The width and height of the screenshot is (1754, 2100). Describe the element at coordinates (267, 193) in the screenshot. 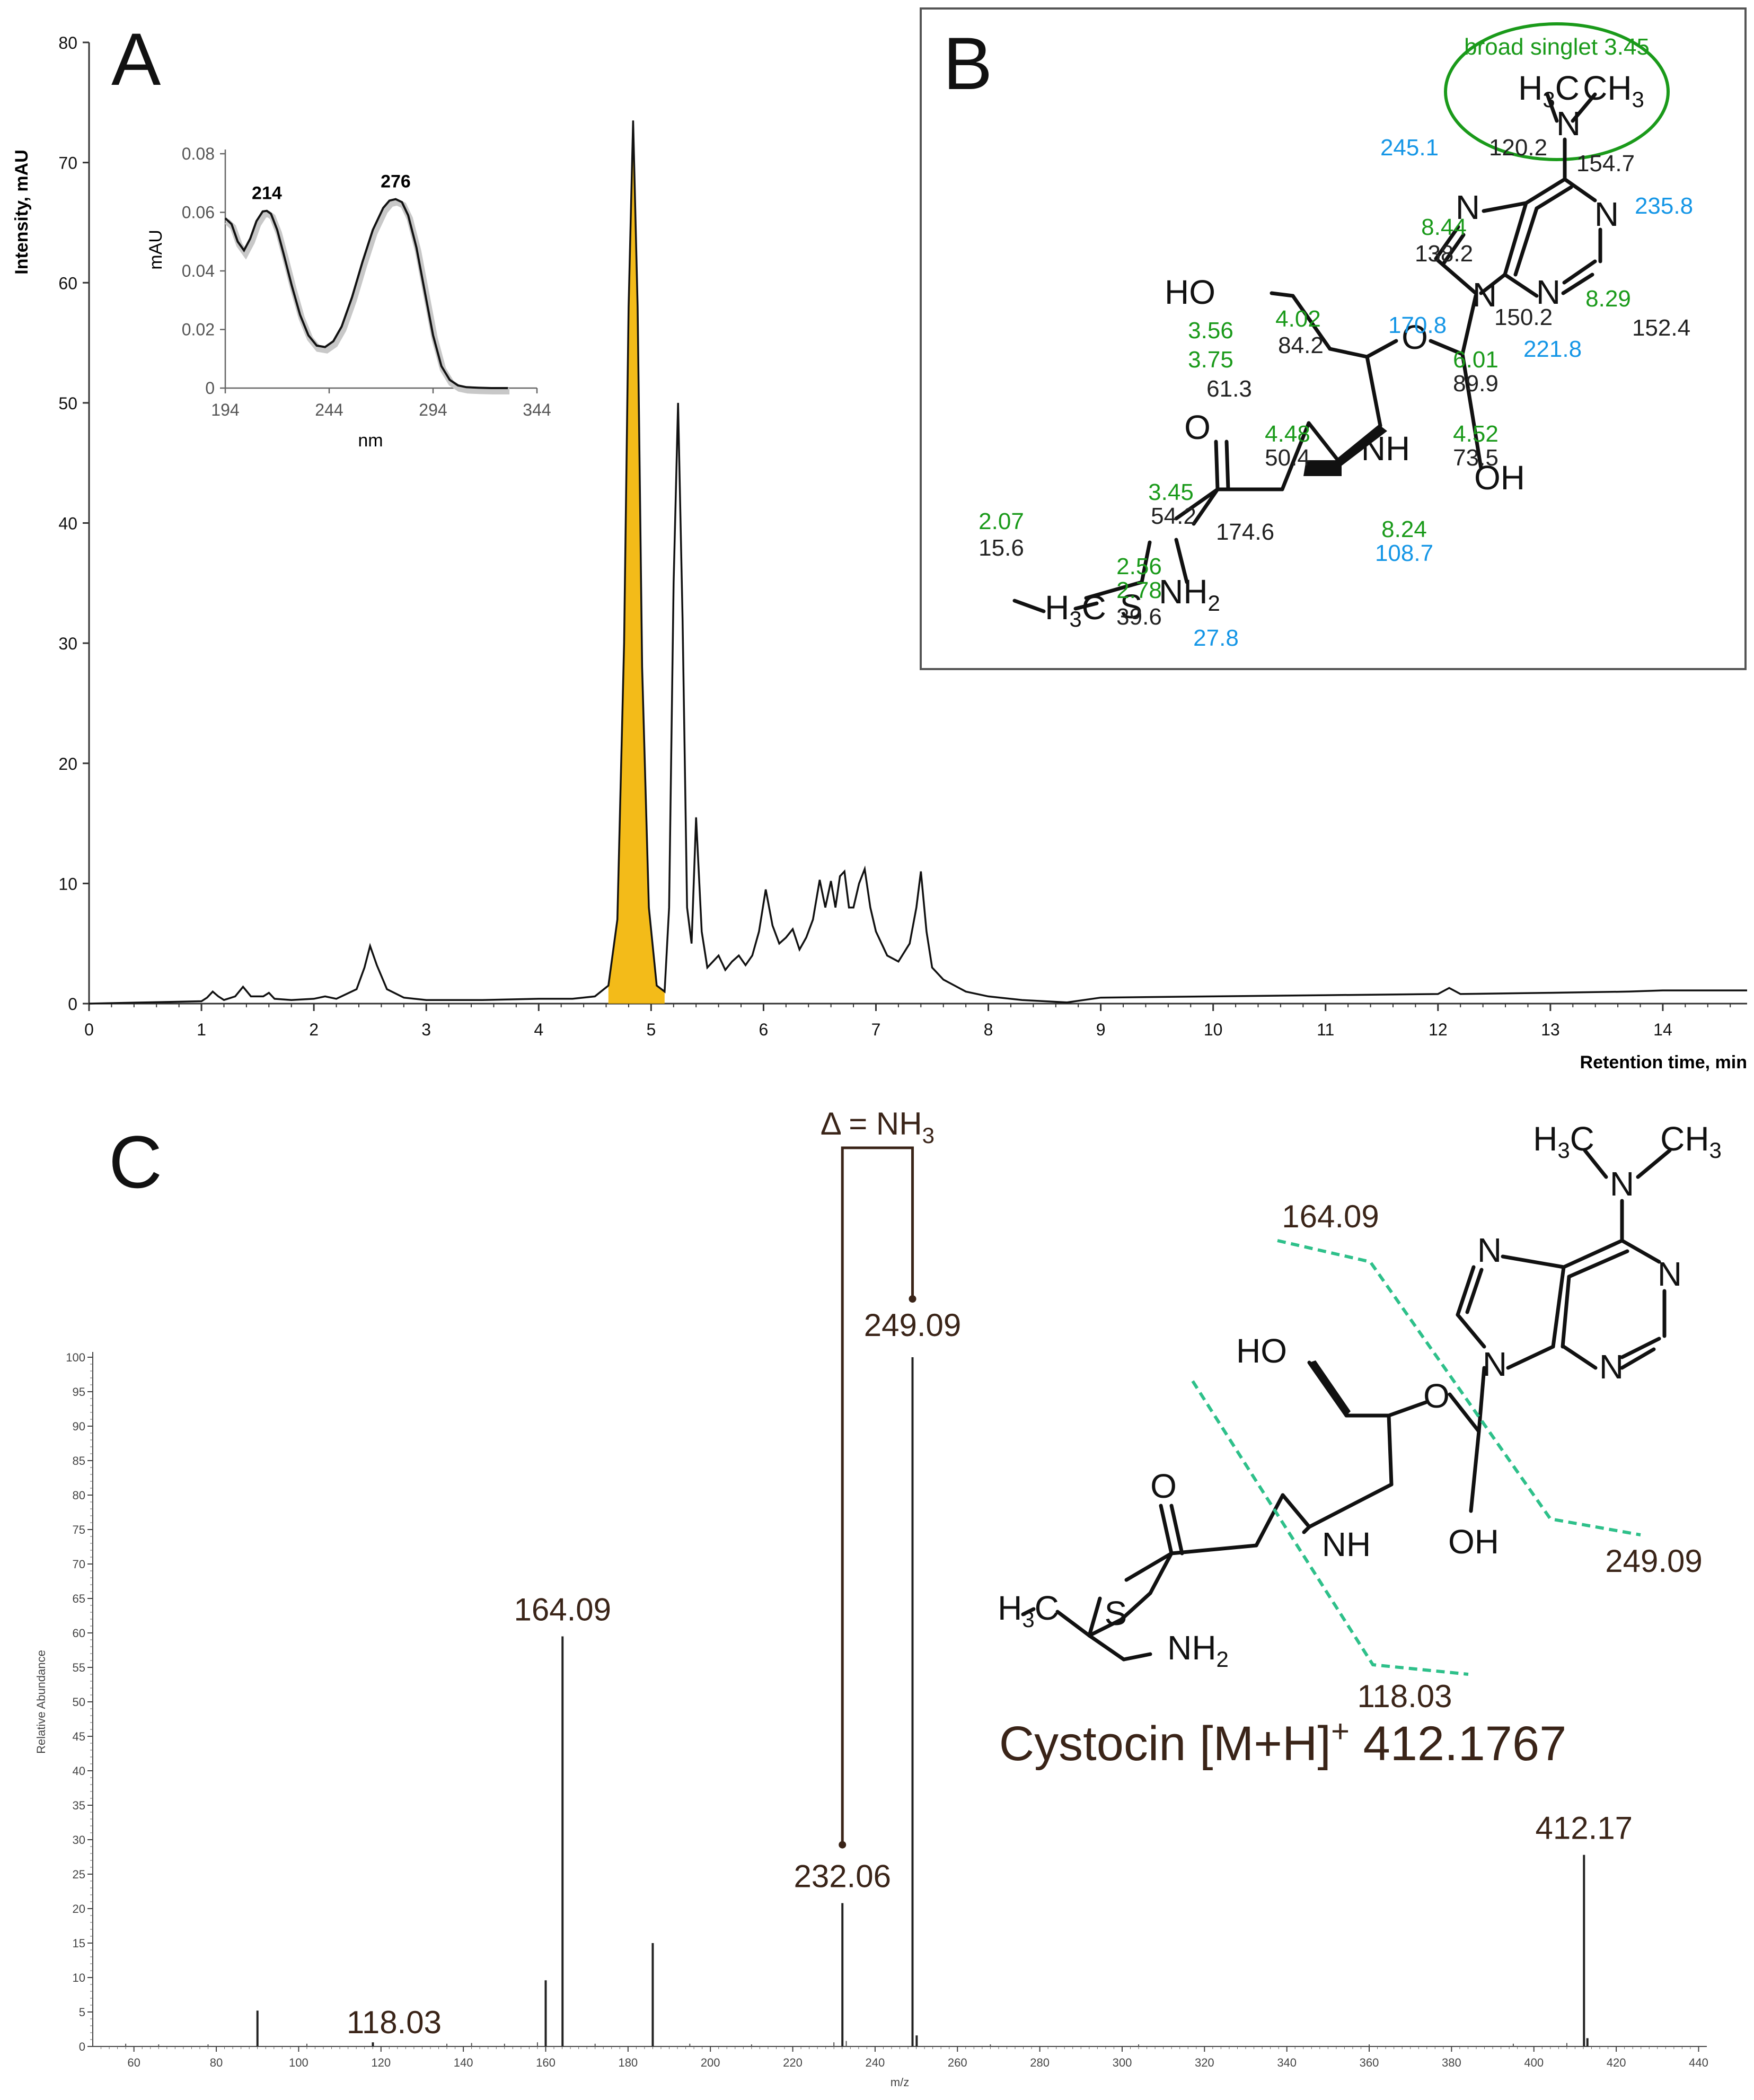

I see `uv-peak-label-214: 214` at that location.